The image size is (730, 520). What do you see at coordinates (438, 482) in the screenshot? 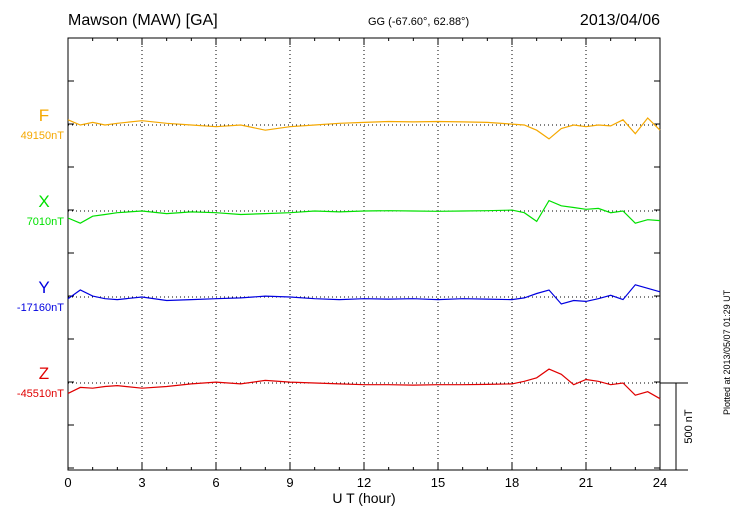
I see `x-tick-label: 15` at bounding box center [438, 482].